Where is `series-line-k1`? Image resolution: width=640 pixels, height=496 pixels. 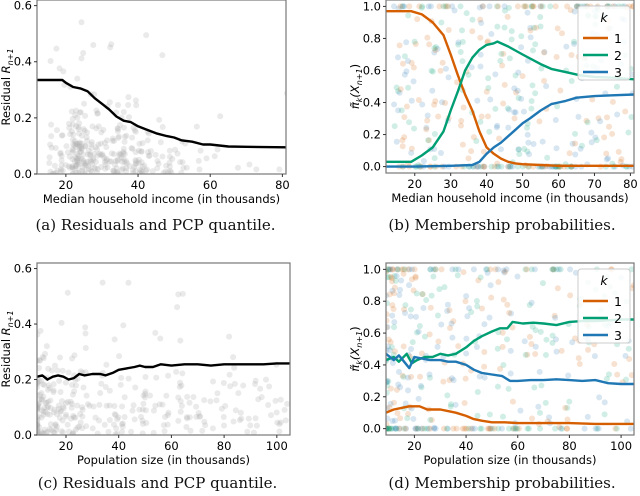 series-line-k1 is located at coordinates (510, 88).